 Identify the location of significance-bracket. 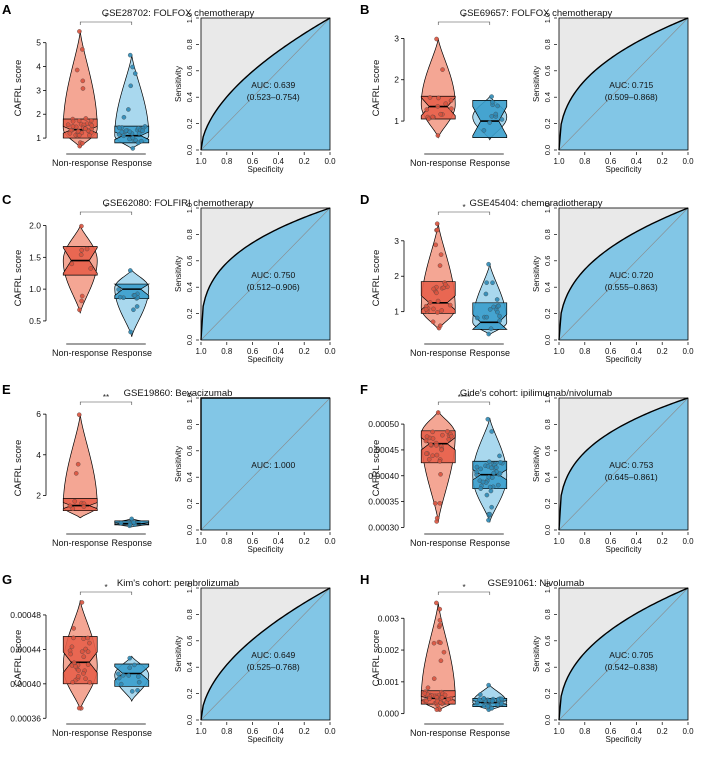
(464, 593).